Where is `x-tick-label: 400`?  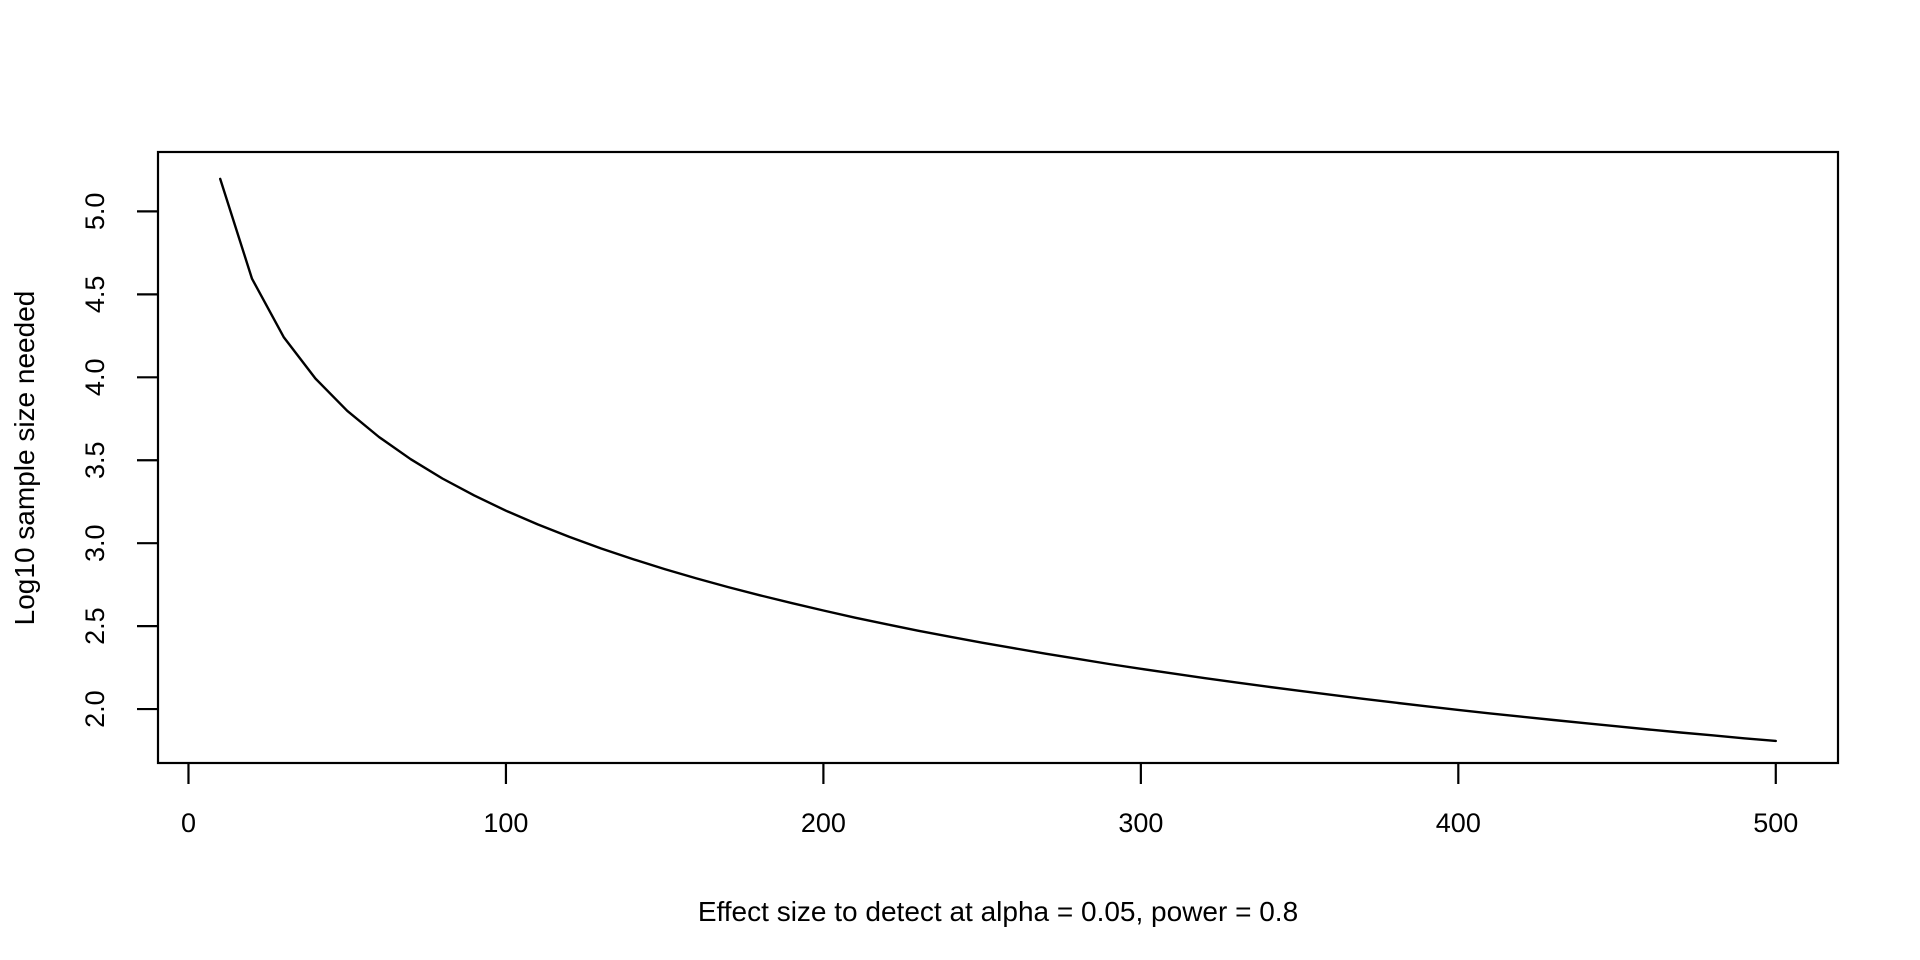 x-tick-label: 400 is located at coordinates (1458, 823).